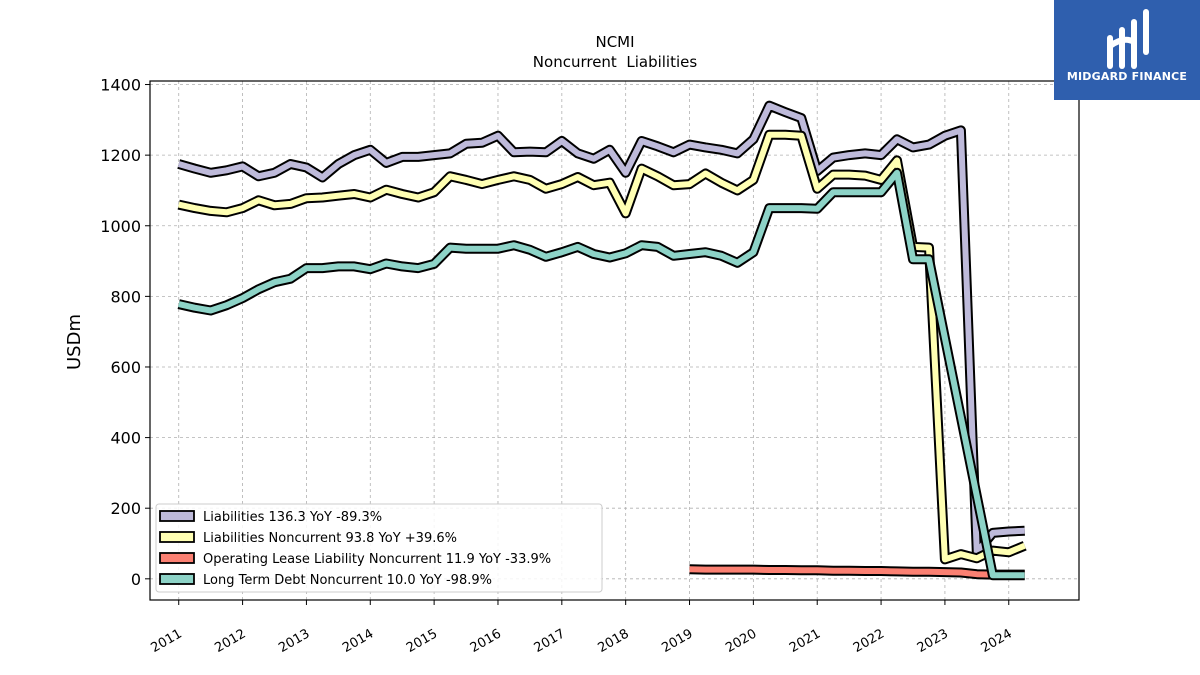 This screenshot has height=675, width=1200. What do you see at coordinates (74, 342) in the screenshot?
I see `y-axis-label: USDm` at bounding box center [74, 342].